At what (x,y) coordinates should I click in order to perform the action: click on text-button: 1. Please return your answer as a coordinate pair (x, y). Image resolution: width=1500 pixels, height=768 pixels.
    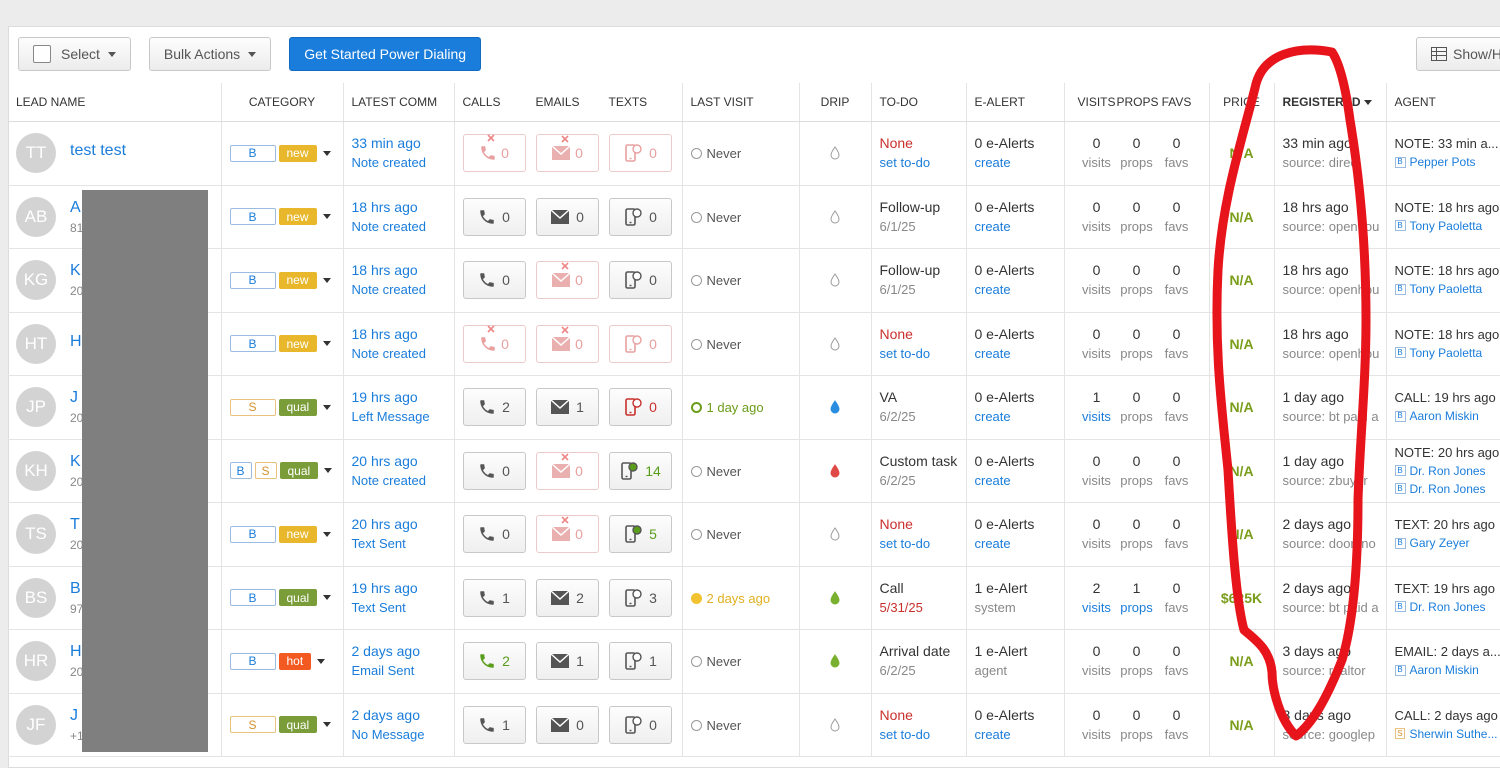
    Looking at the image, I should click on (640, 661).